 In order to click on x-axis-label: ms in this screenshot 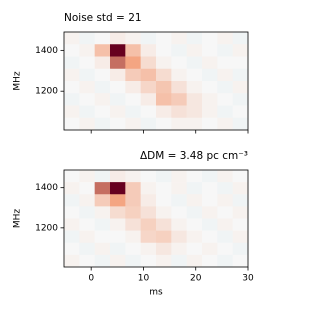, I will do `click(156, 293)`.